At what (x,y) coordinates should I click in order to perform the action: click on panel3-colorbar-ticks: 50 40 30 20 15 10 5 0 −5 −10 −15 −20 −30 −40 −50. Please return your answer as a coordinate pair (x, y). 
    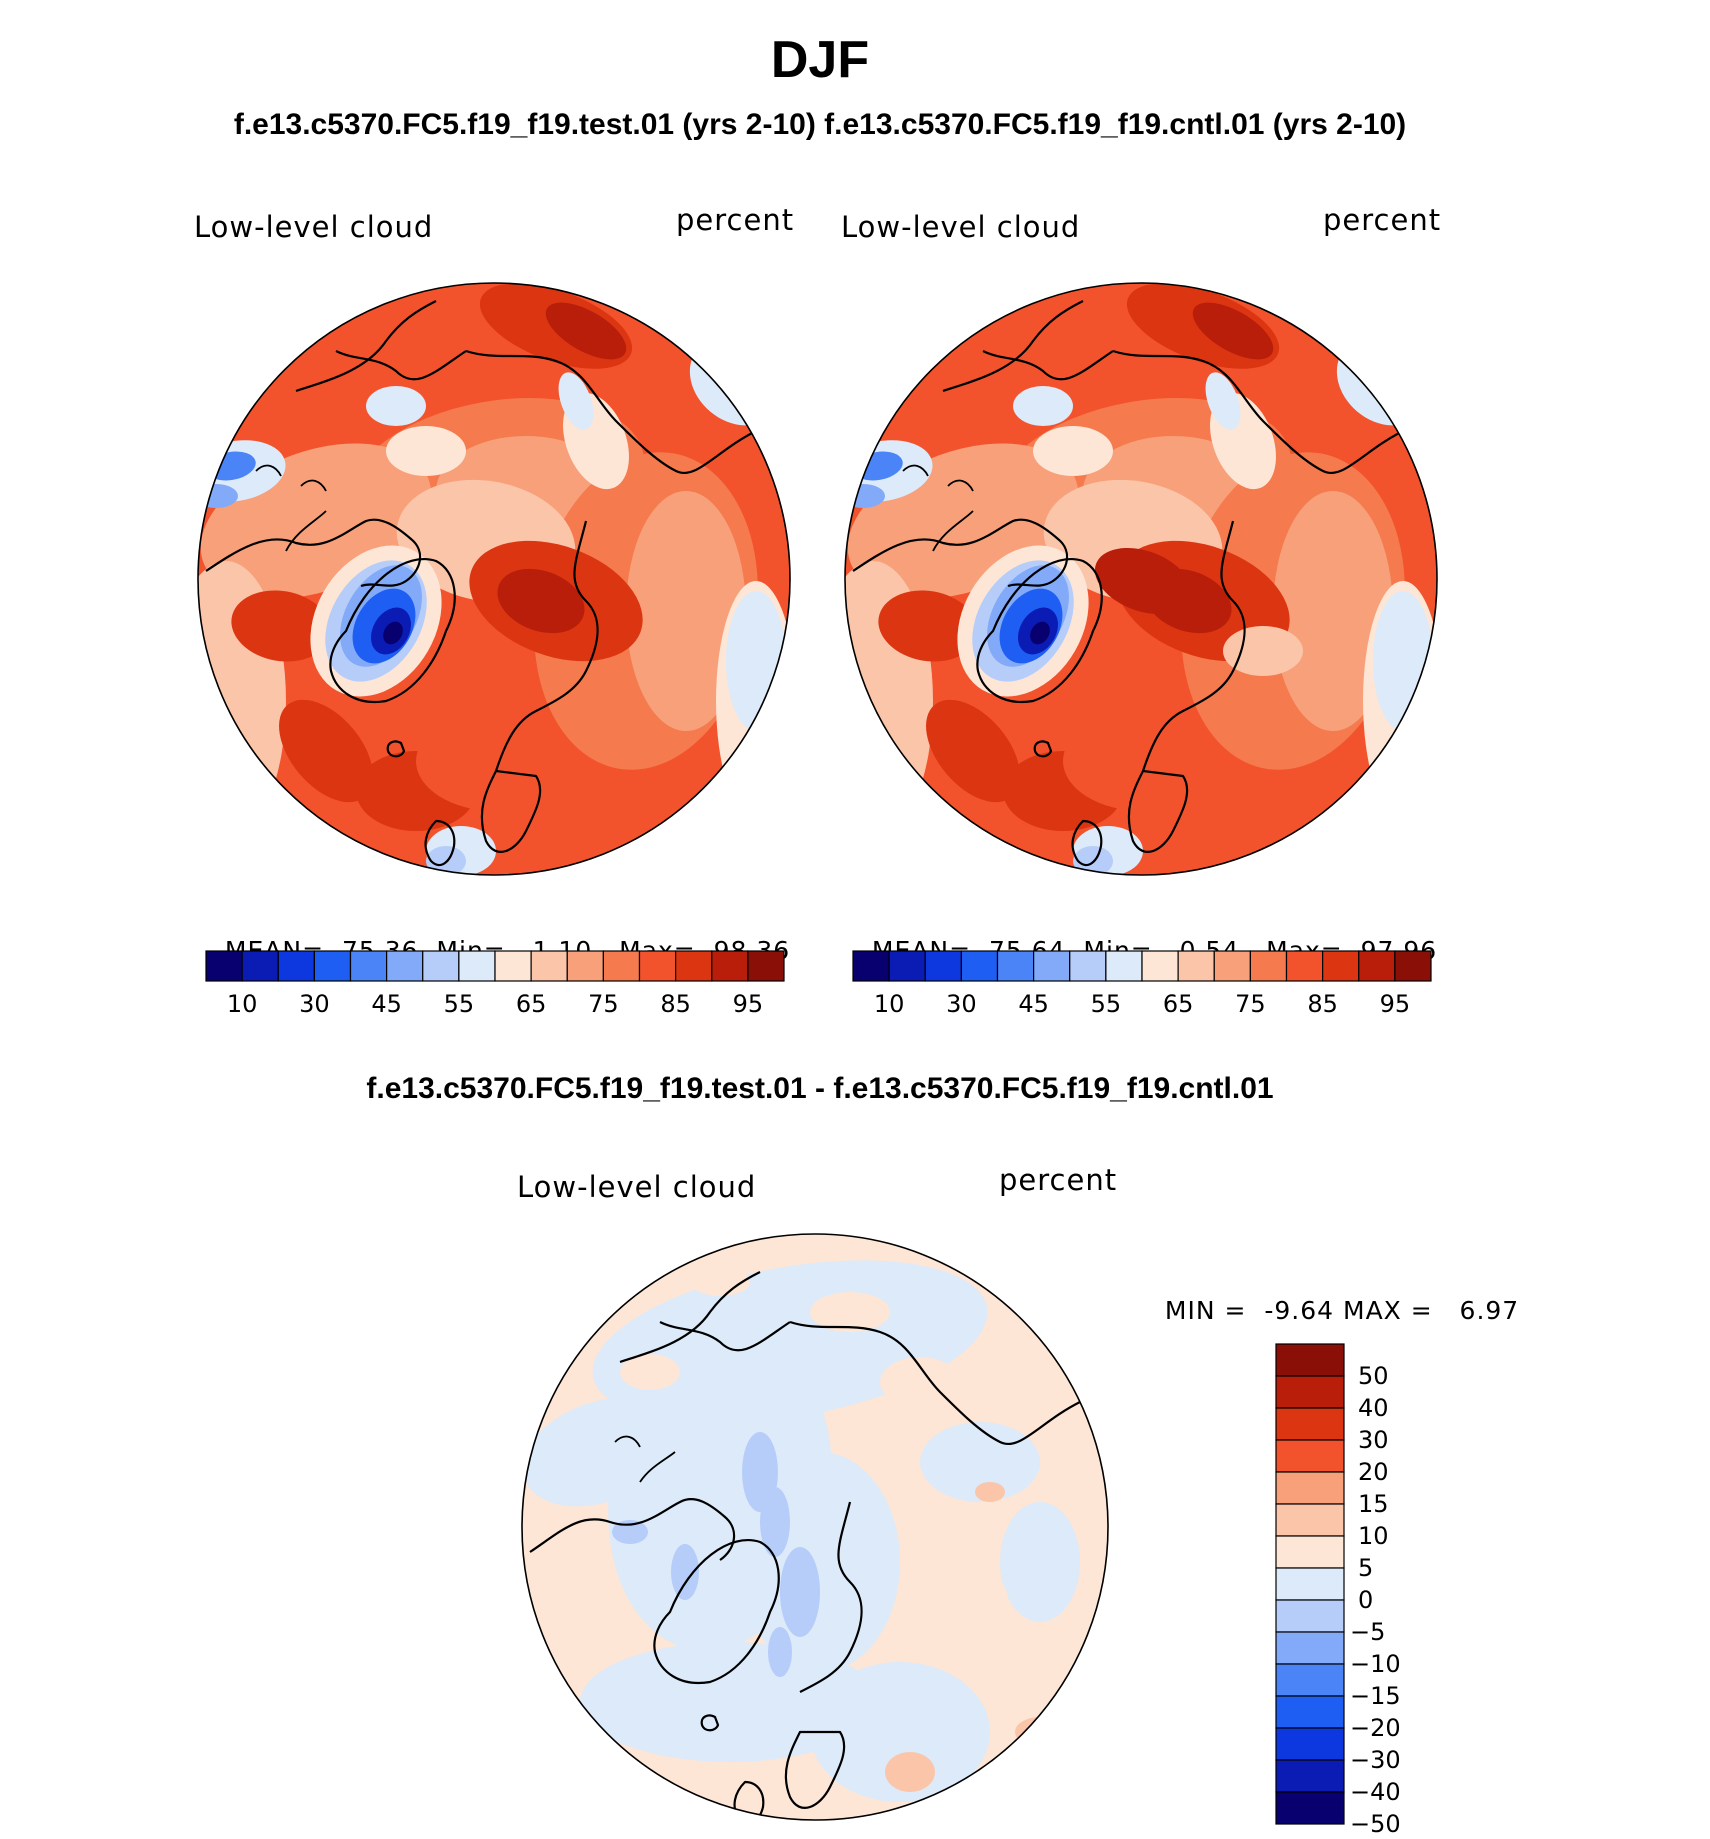
    Looking at the image, I should click on (1392, 1591).